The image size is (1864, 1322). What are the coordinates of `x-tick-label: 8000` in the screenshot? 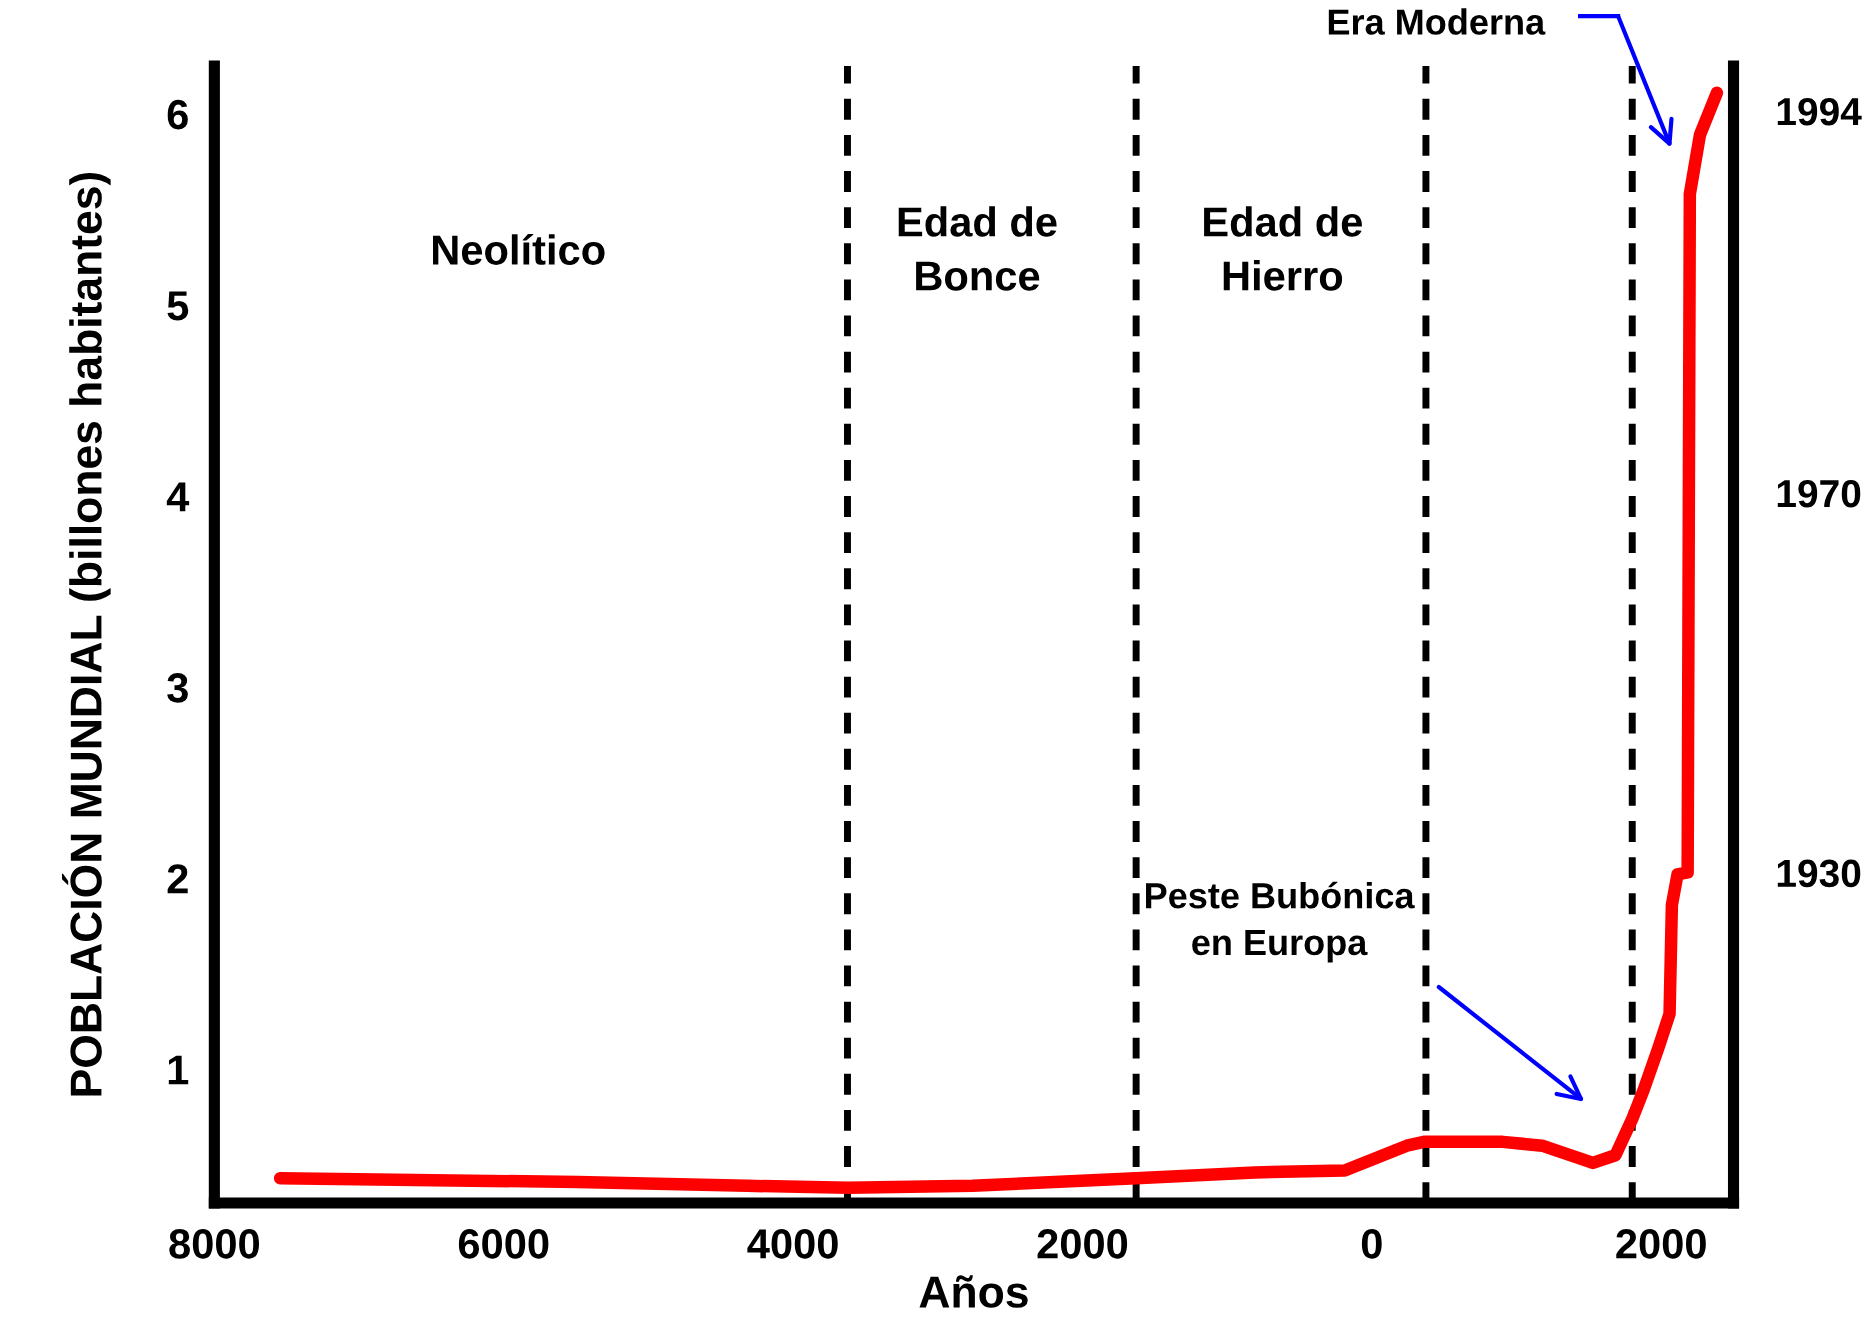 It's located at (214, 1244).